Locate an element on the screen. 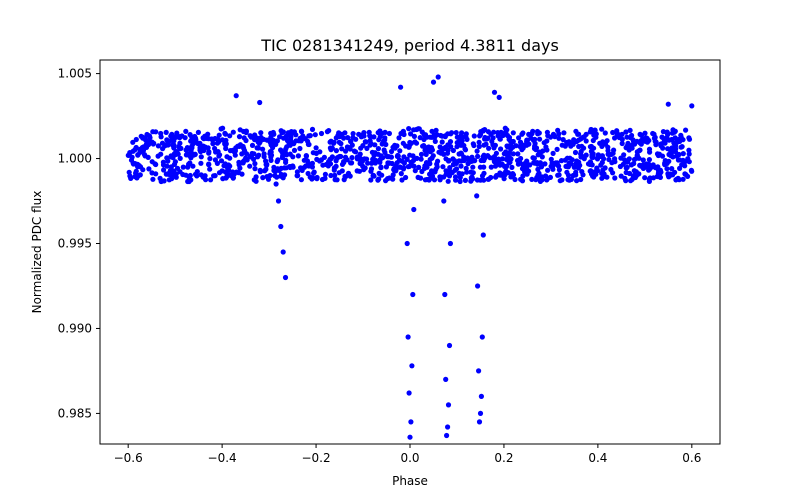 The height and width of the screenshot is (500, 800). y-tick-label: 0.990 is located at coordinates (75, 328).